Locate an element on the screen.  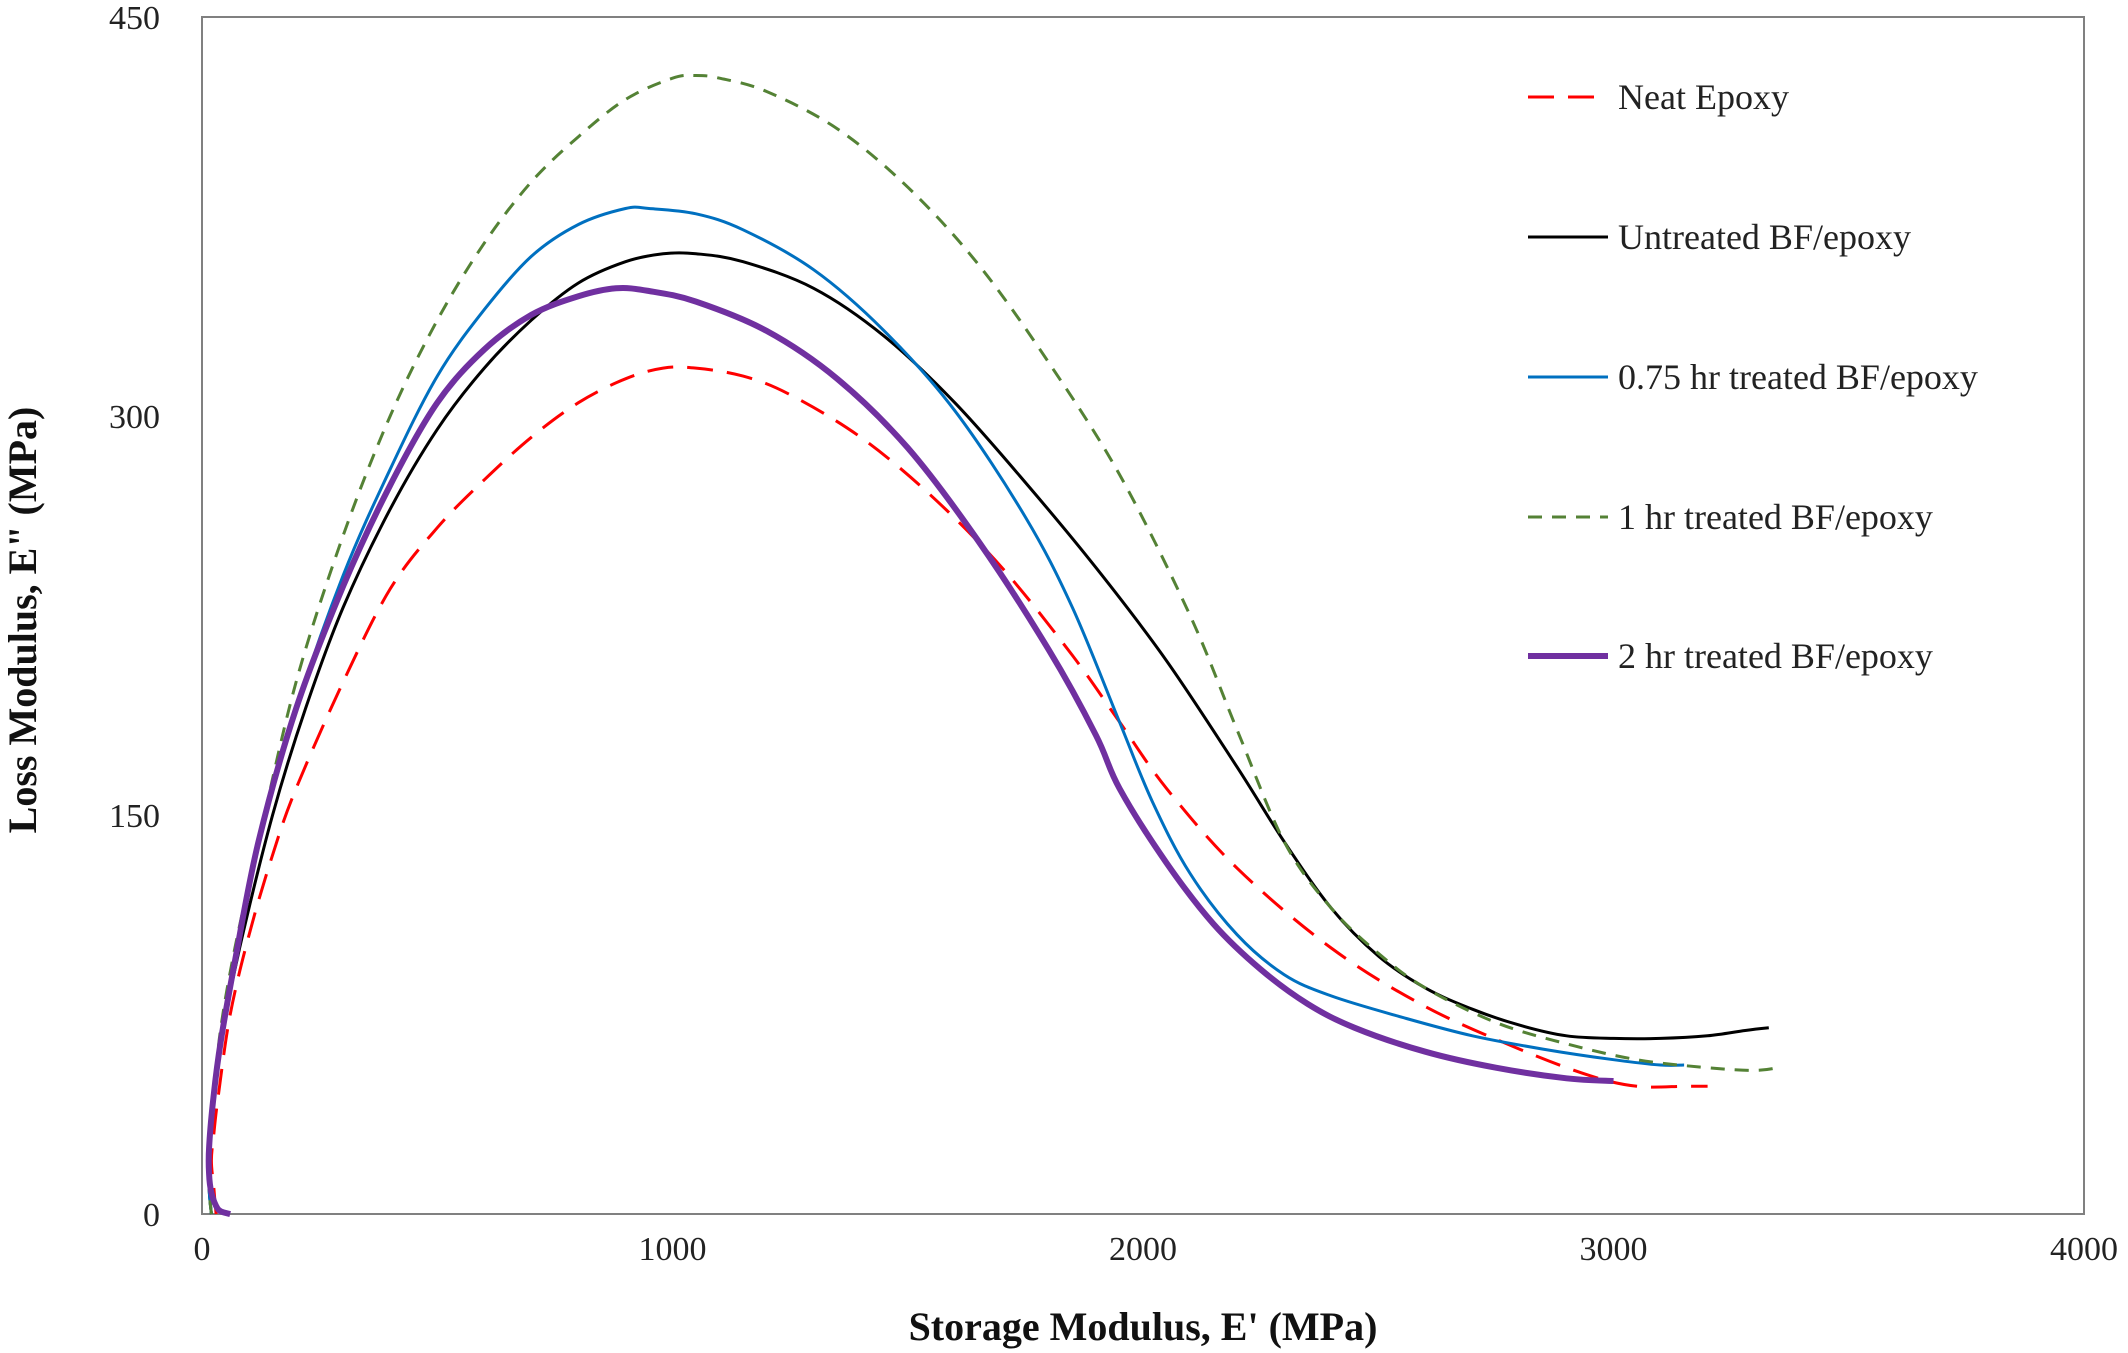
x-tick-label: 0 is located at coordinates (202, 1249).